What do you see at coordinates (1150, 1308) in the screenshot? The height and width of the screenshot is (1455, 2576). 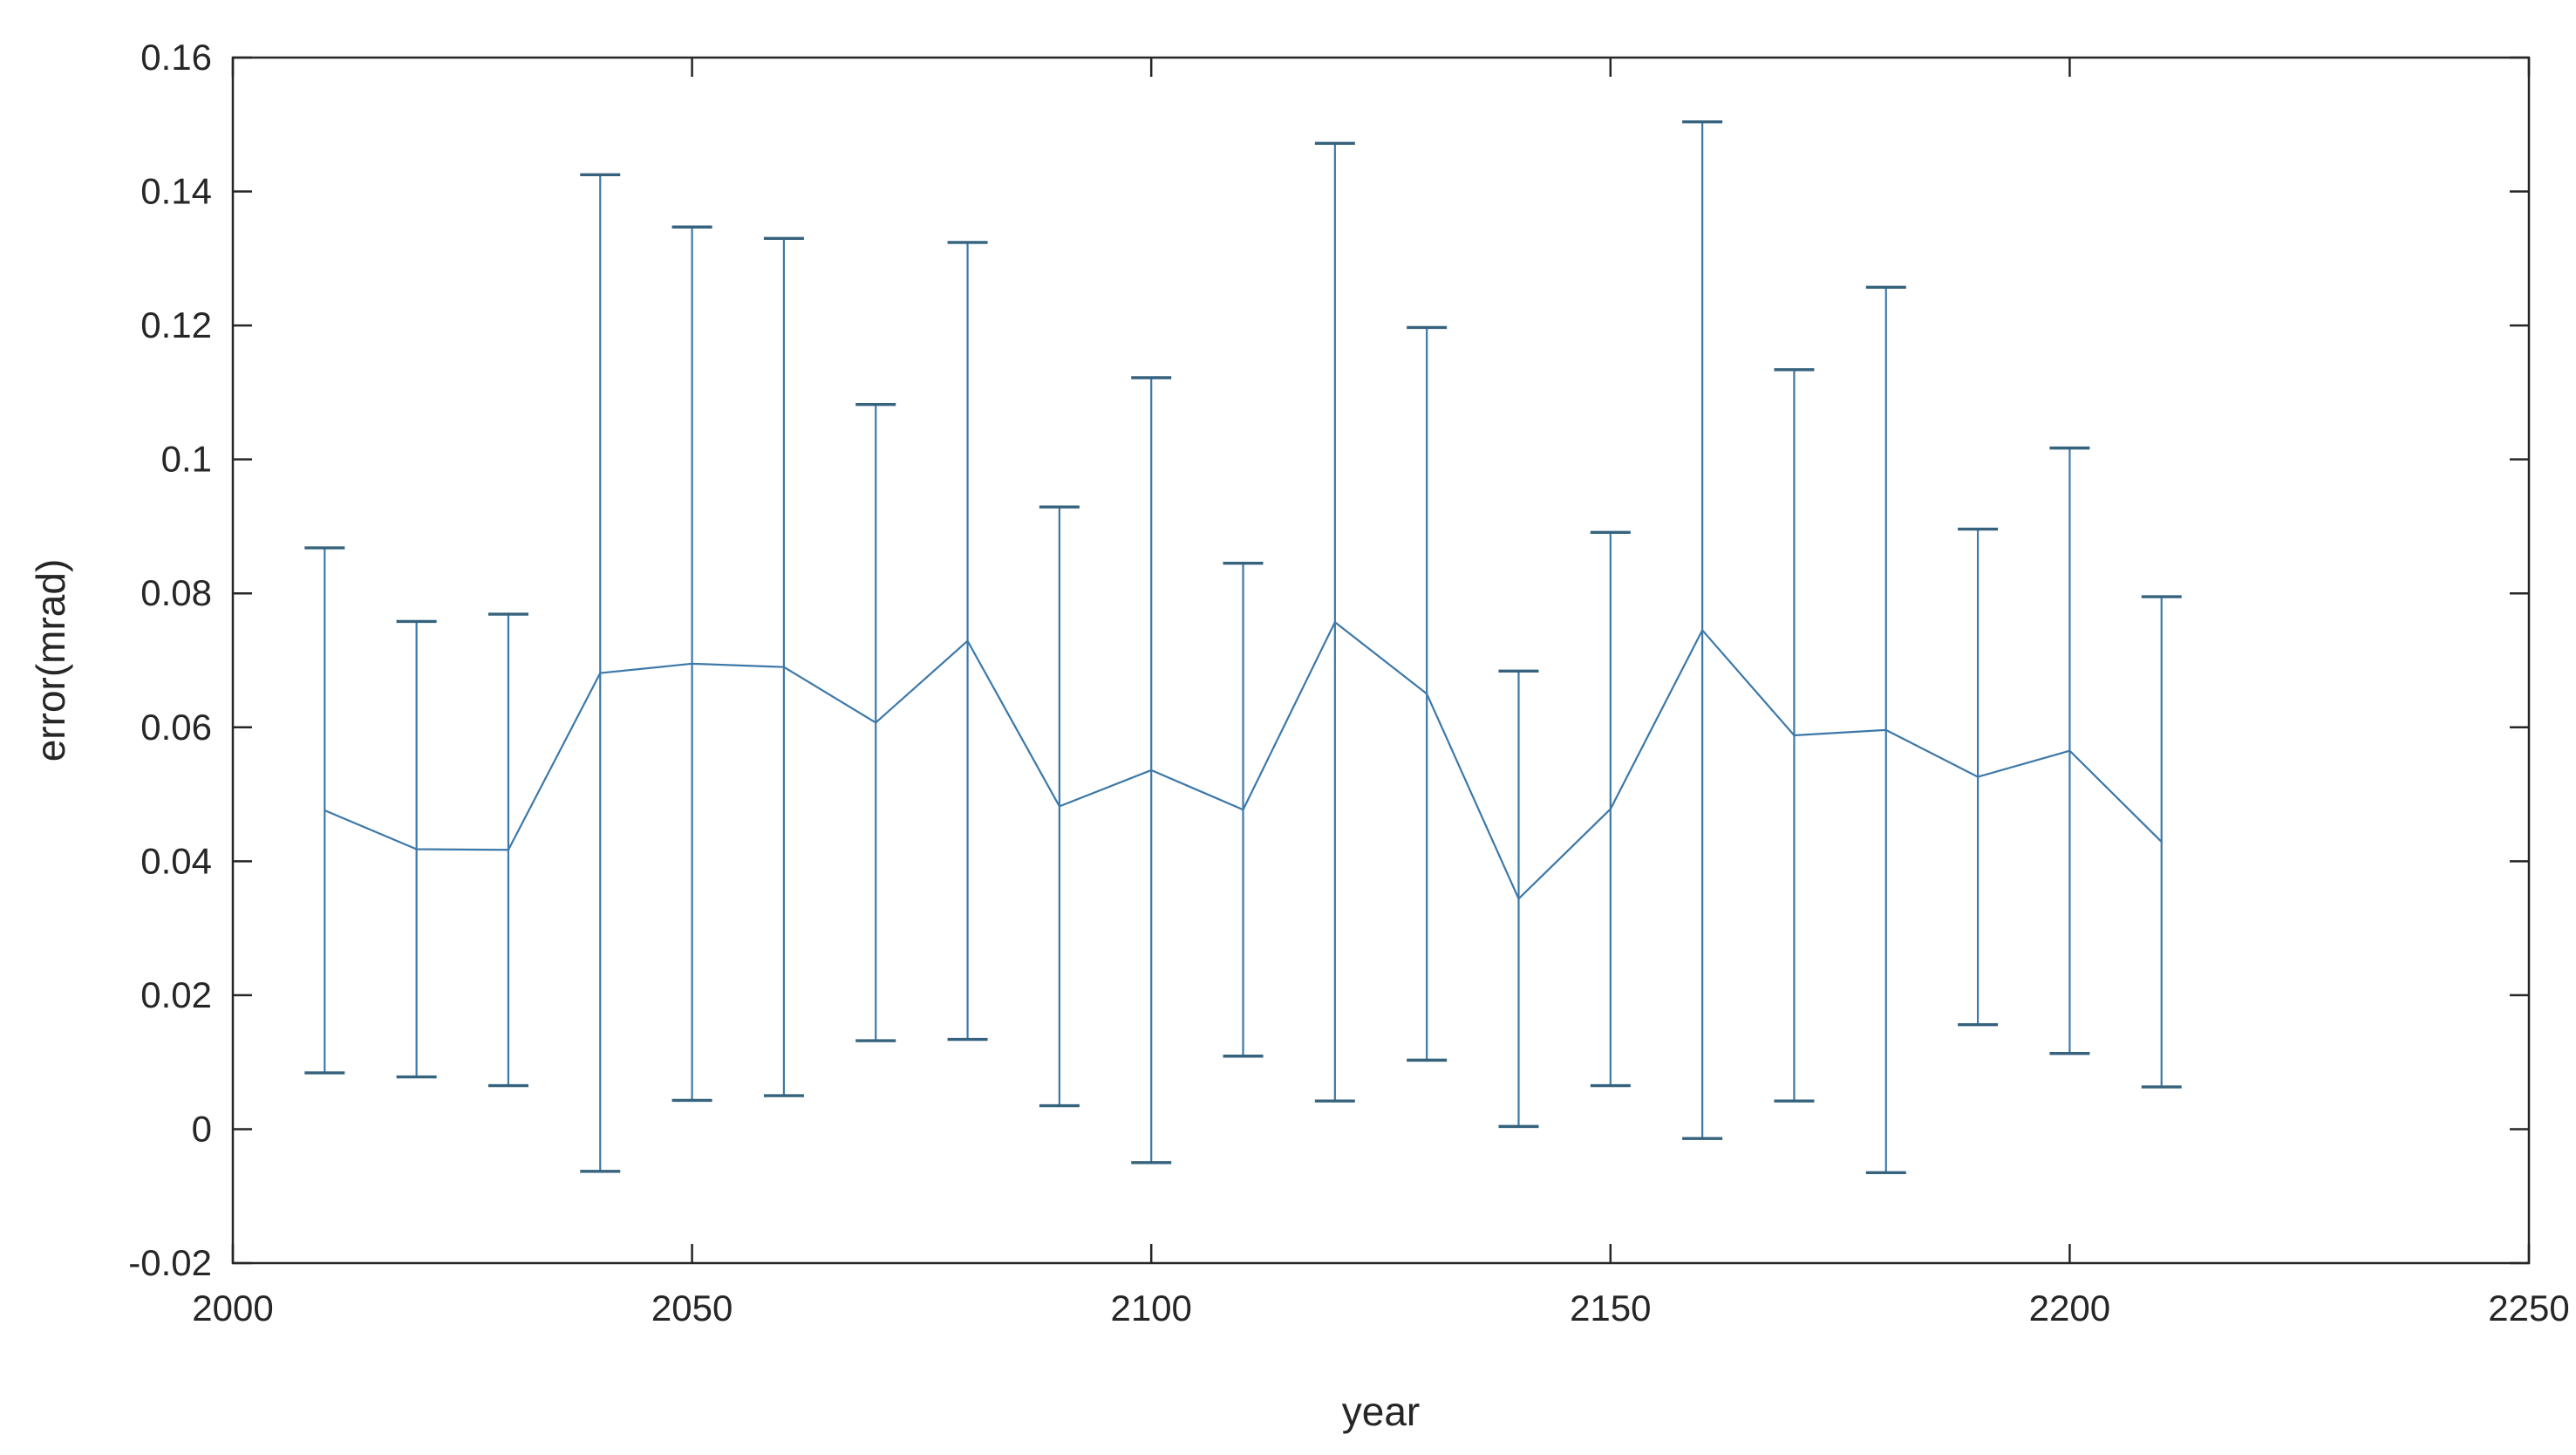 I see `x-tick-label: 2100` at bounding box center [1150, 1308].